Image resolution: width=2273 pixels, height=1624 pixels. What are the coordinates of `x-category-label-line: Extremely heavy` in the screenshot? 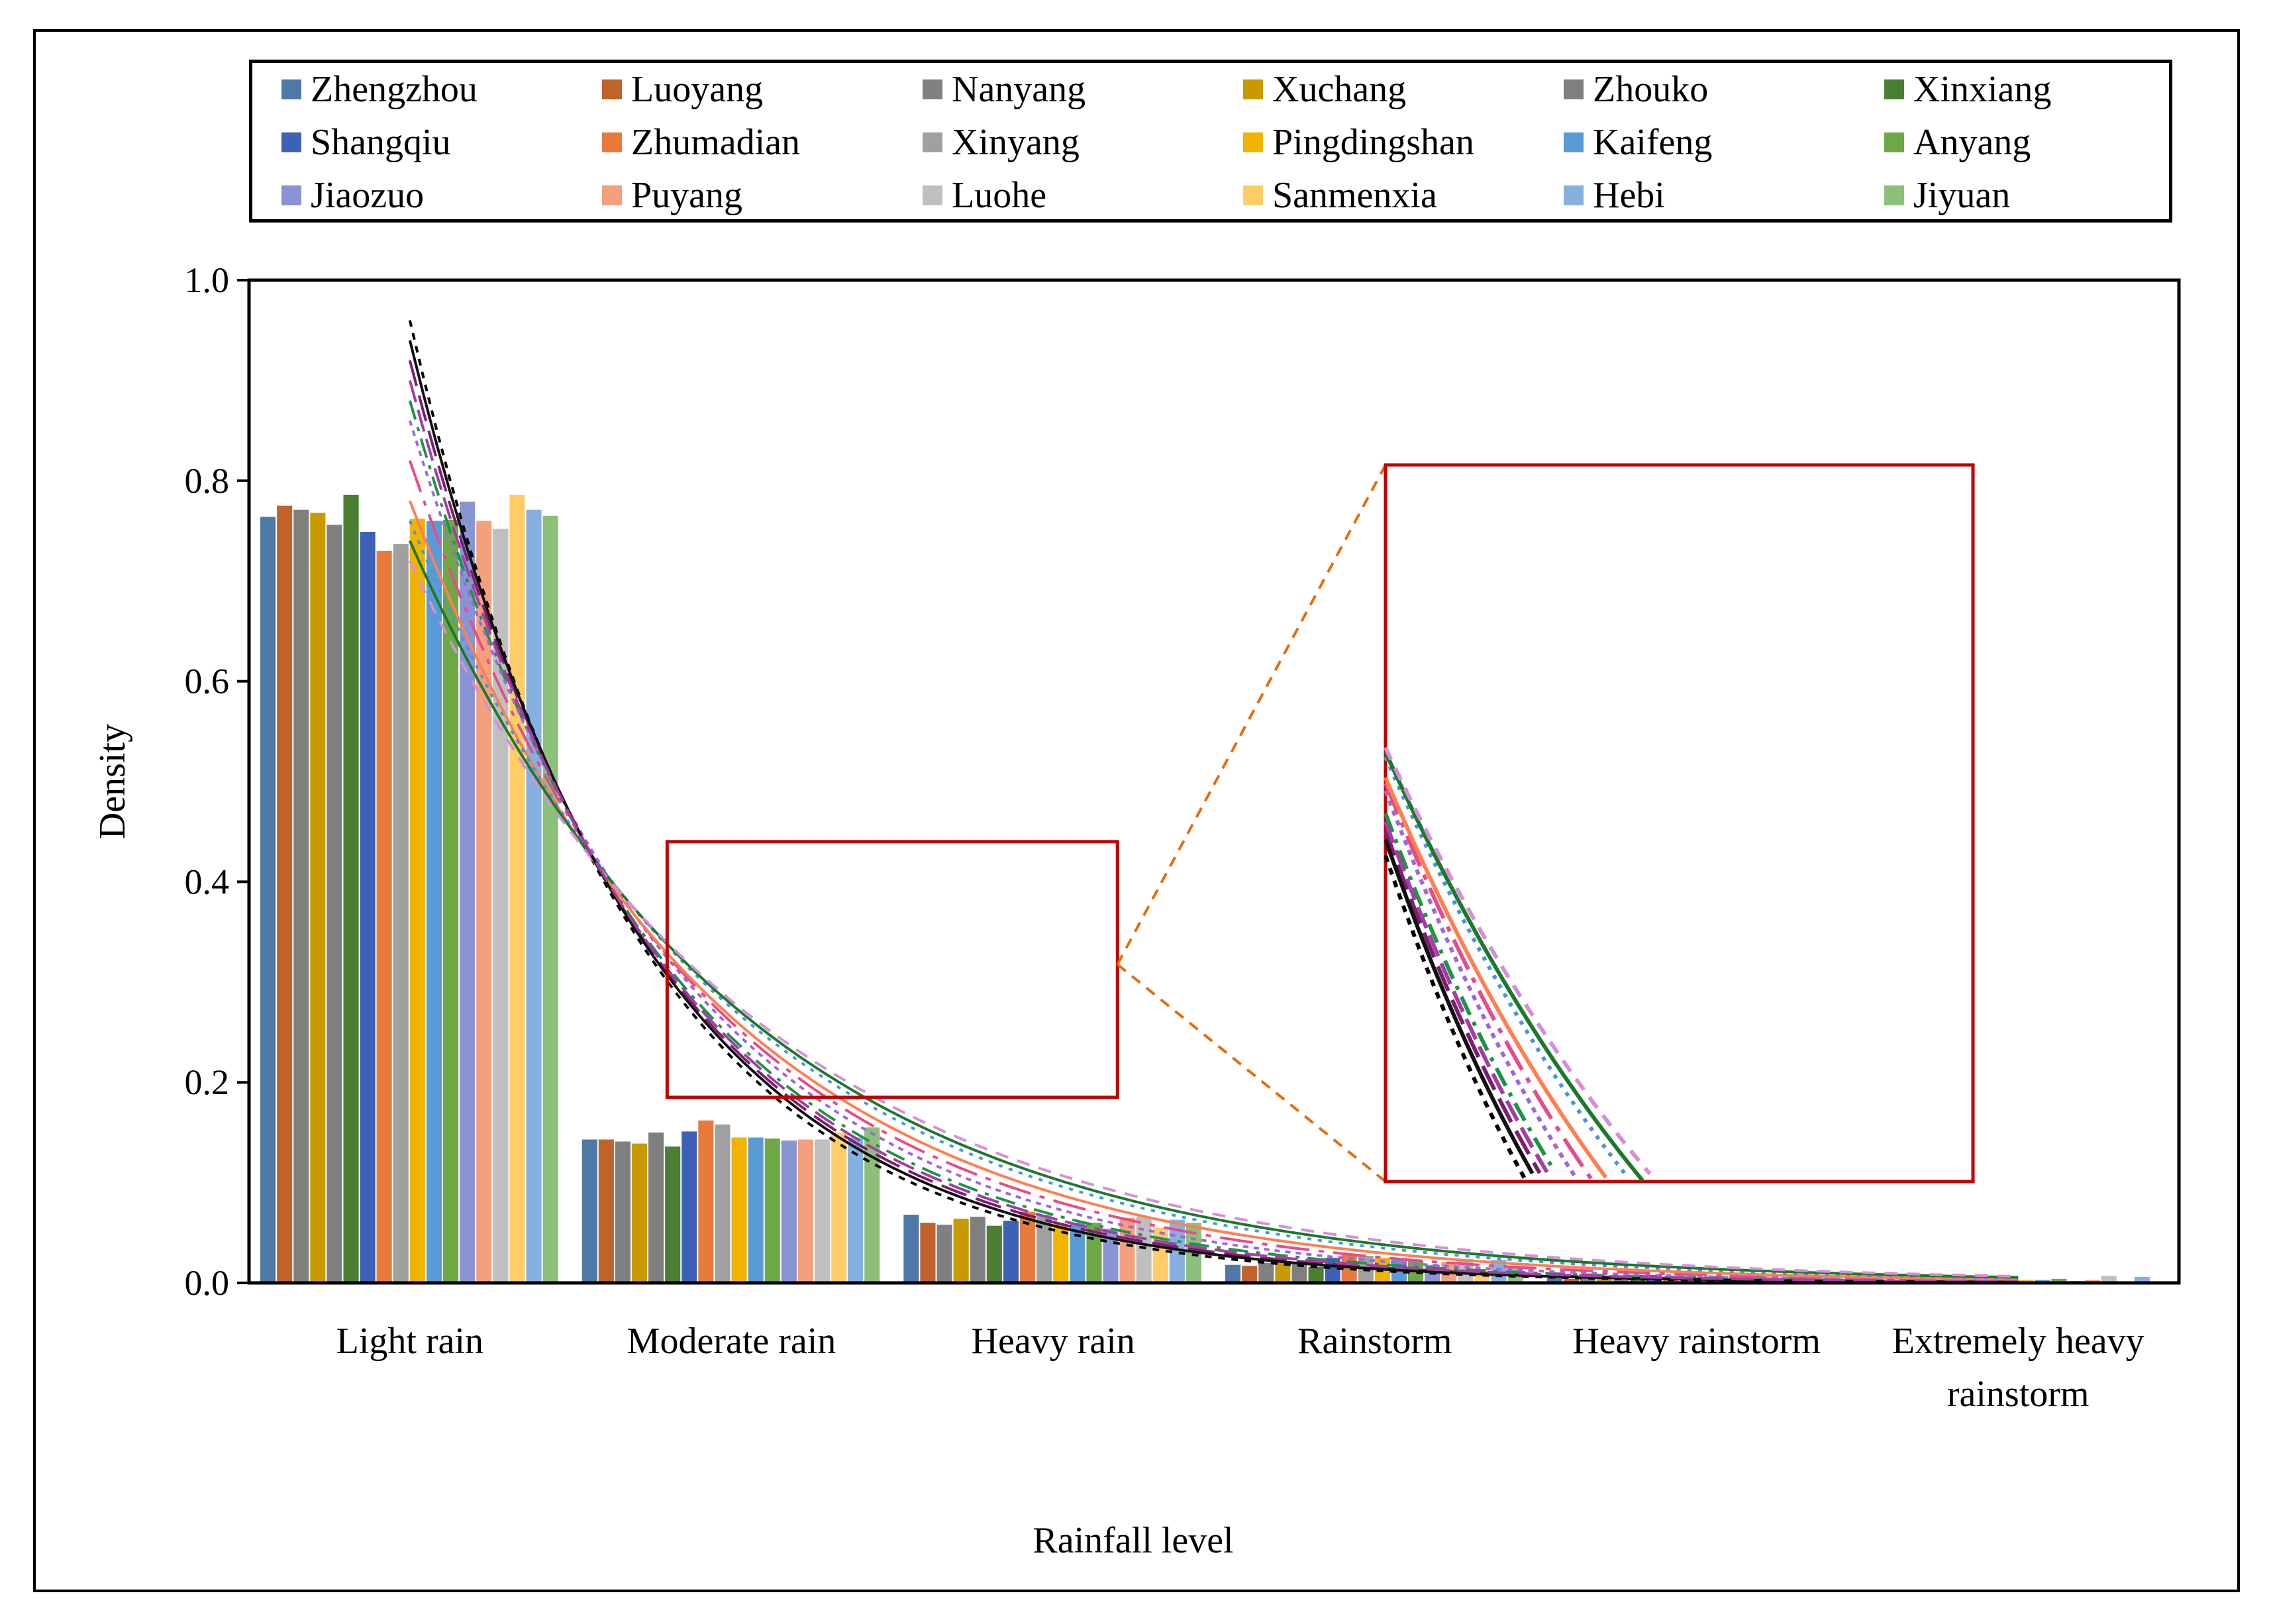 It's located at (2018, 1341).